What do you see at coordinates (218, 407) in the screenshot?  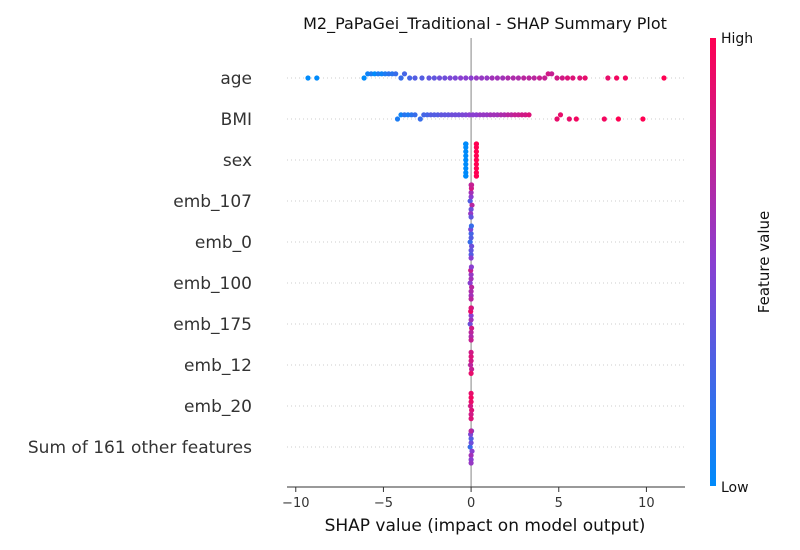 I see `feature-label: emb_20` at bounding box center [218, 407].